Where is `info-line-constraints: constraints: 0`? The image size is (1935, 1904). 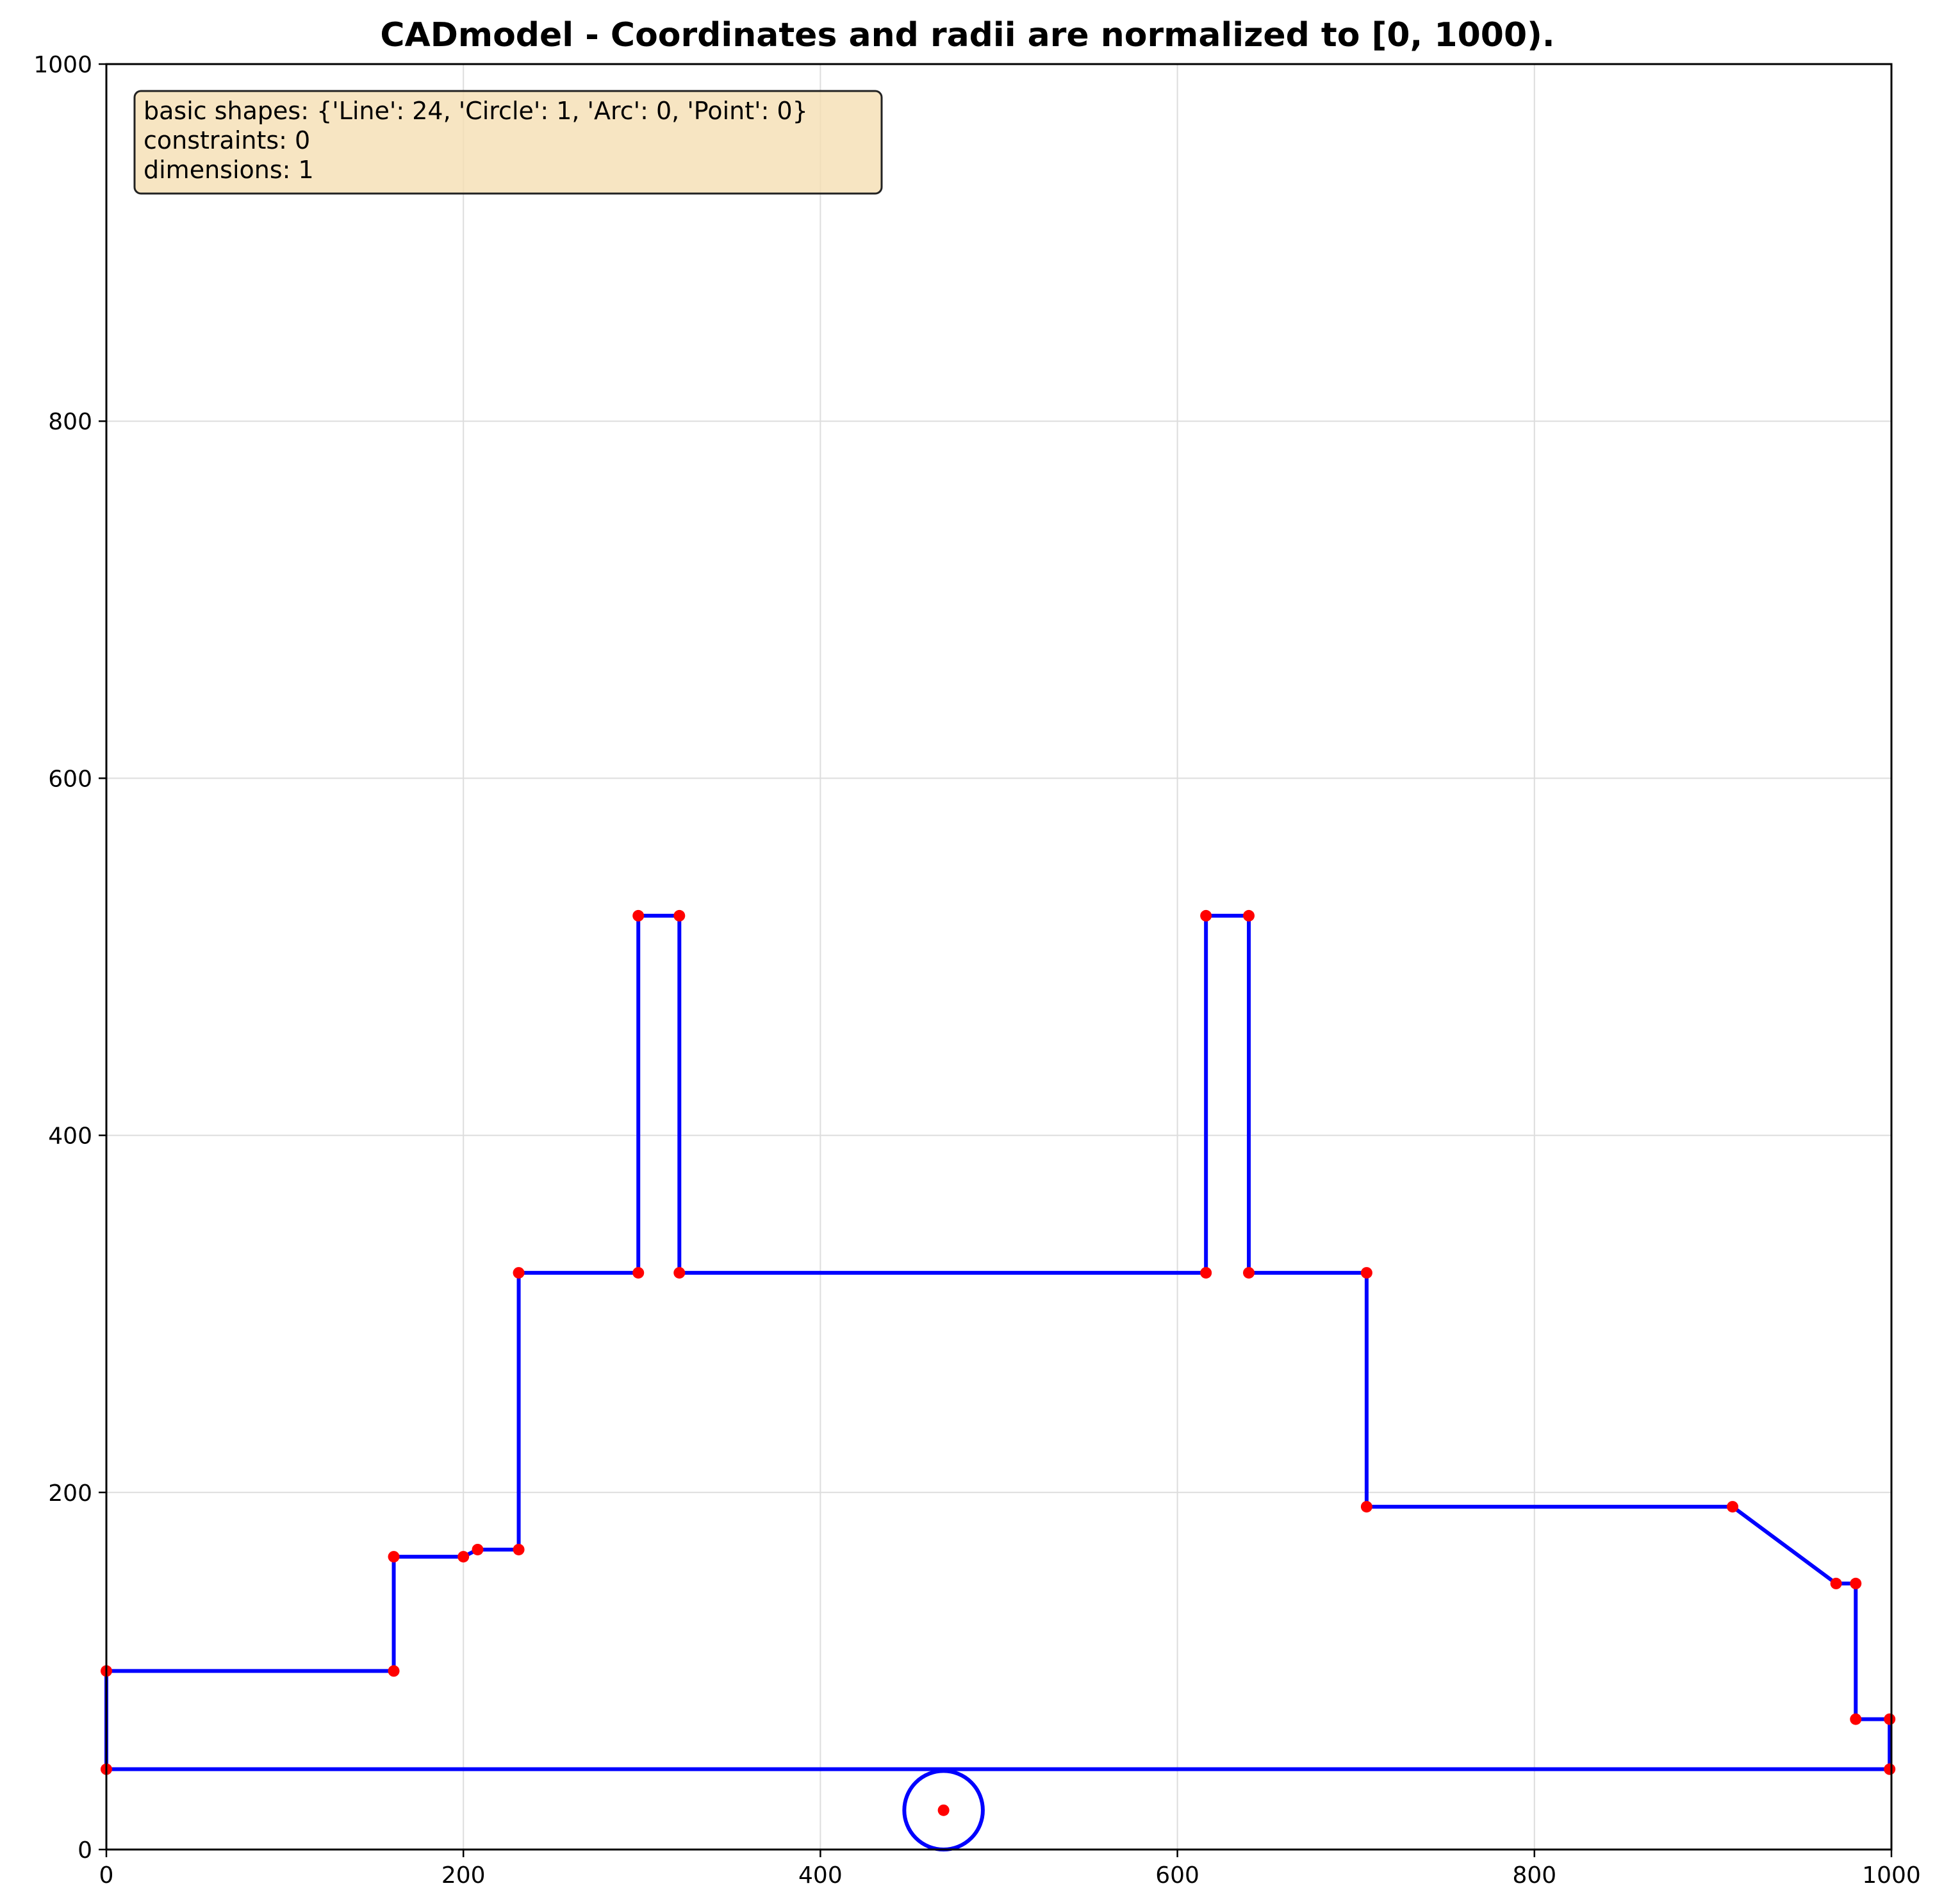
info-line-constraints: constraints: 0 is located at coordinates (227, 140).